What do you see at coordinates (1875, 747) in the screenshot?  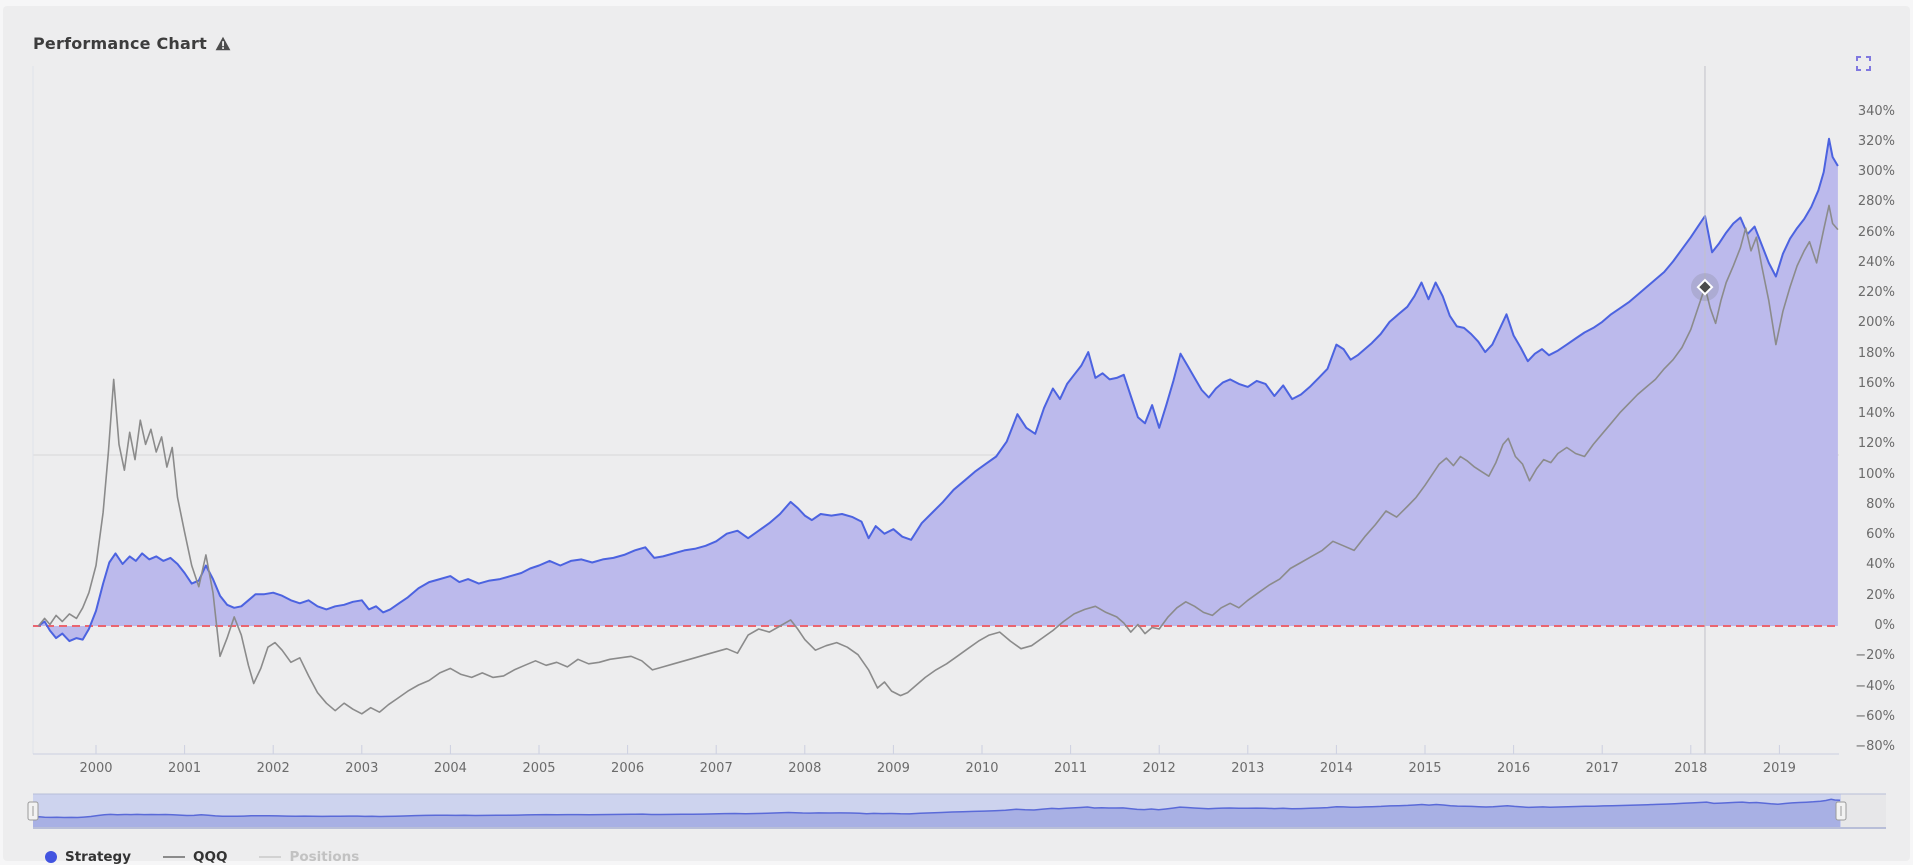 I see `y-axis-label: −80%` at bounding box center [1875, 747].